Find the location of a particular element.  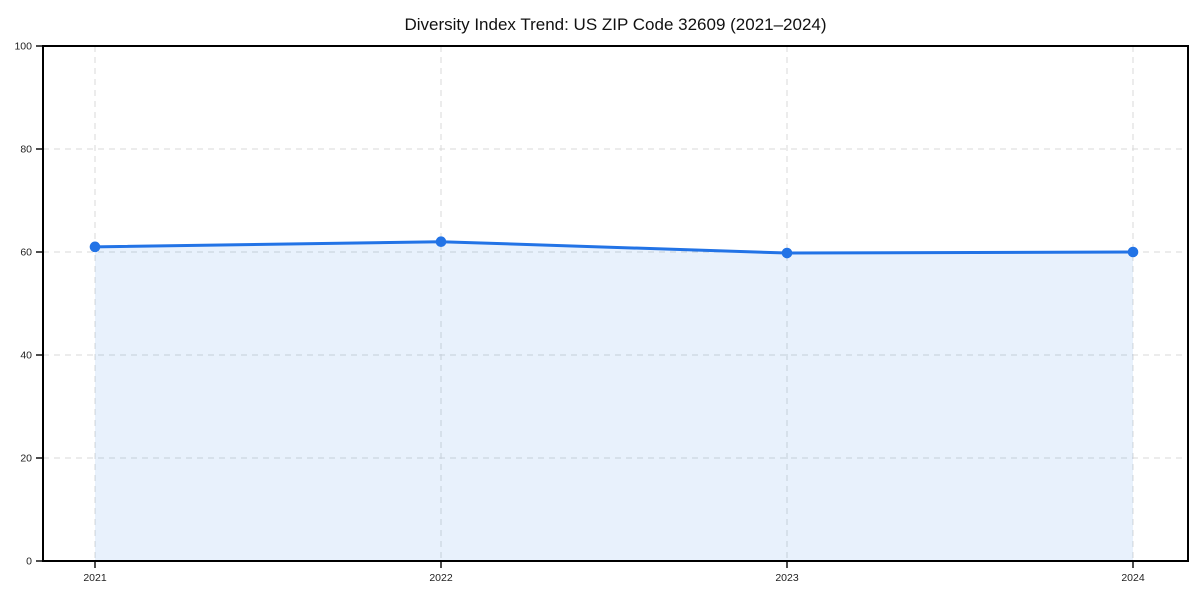

y-tick-label-20: 20 is located at coordinates (26, 459).